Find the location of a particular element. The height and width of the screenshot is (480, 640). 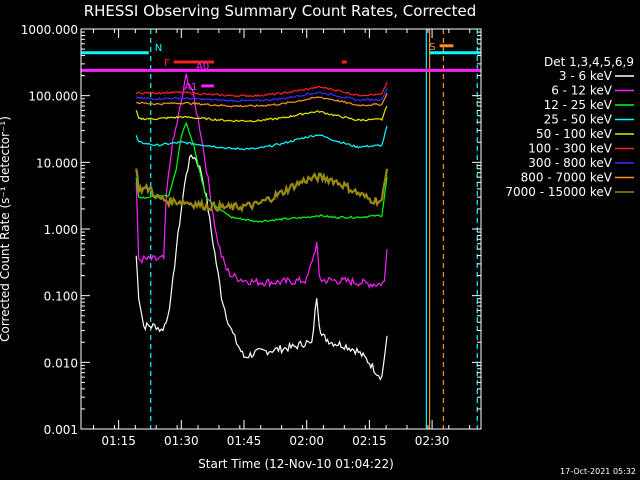

x-tick-label-0: 01:15 is located at coordinates (118, 441).